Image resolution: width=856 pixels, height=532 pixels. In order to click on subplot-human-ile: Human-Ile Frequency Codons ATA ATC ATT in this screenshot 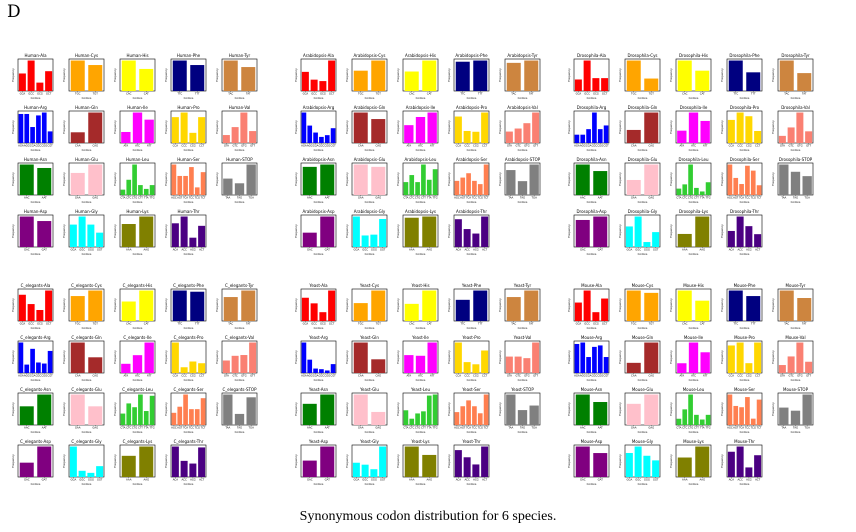, I will do `click(134, 128)`.